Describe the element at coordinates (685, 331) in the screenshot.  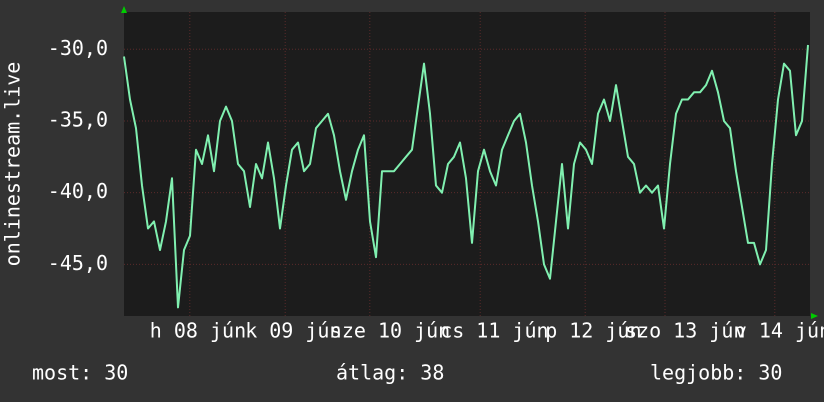
I see `x-tick-label: szo 13 jún` at that location.